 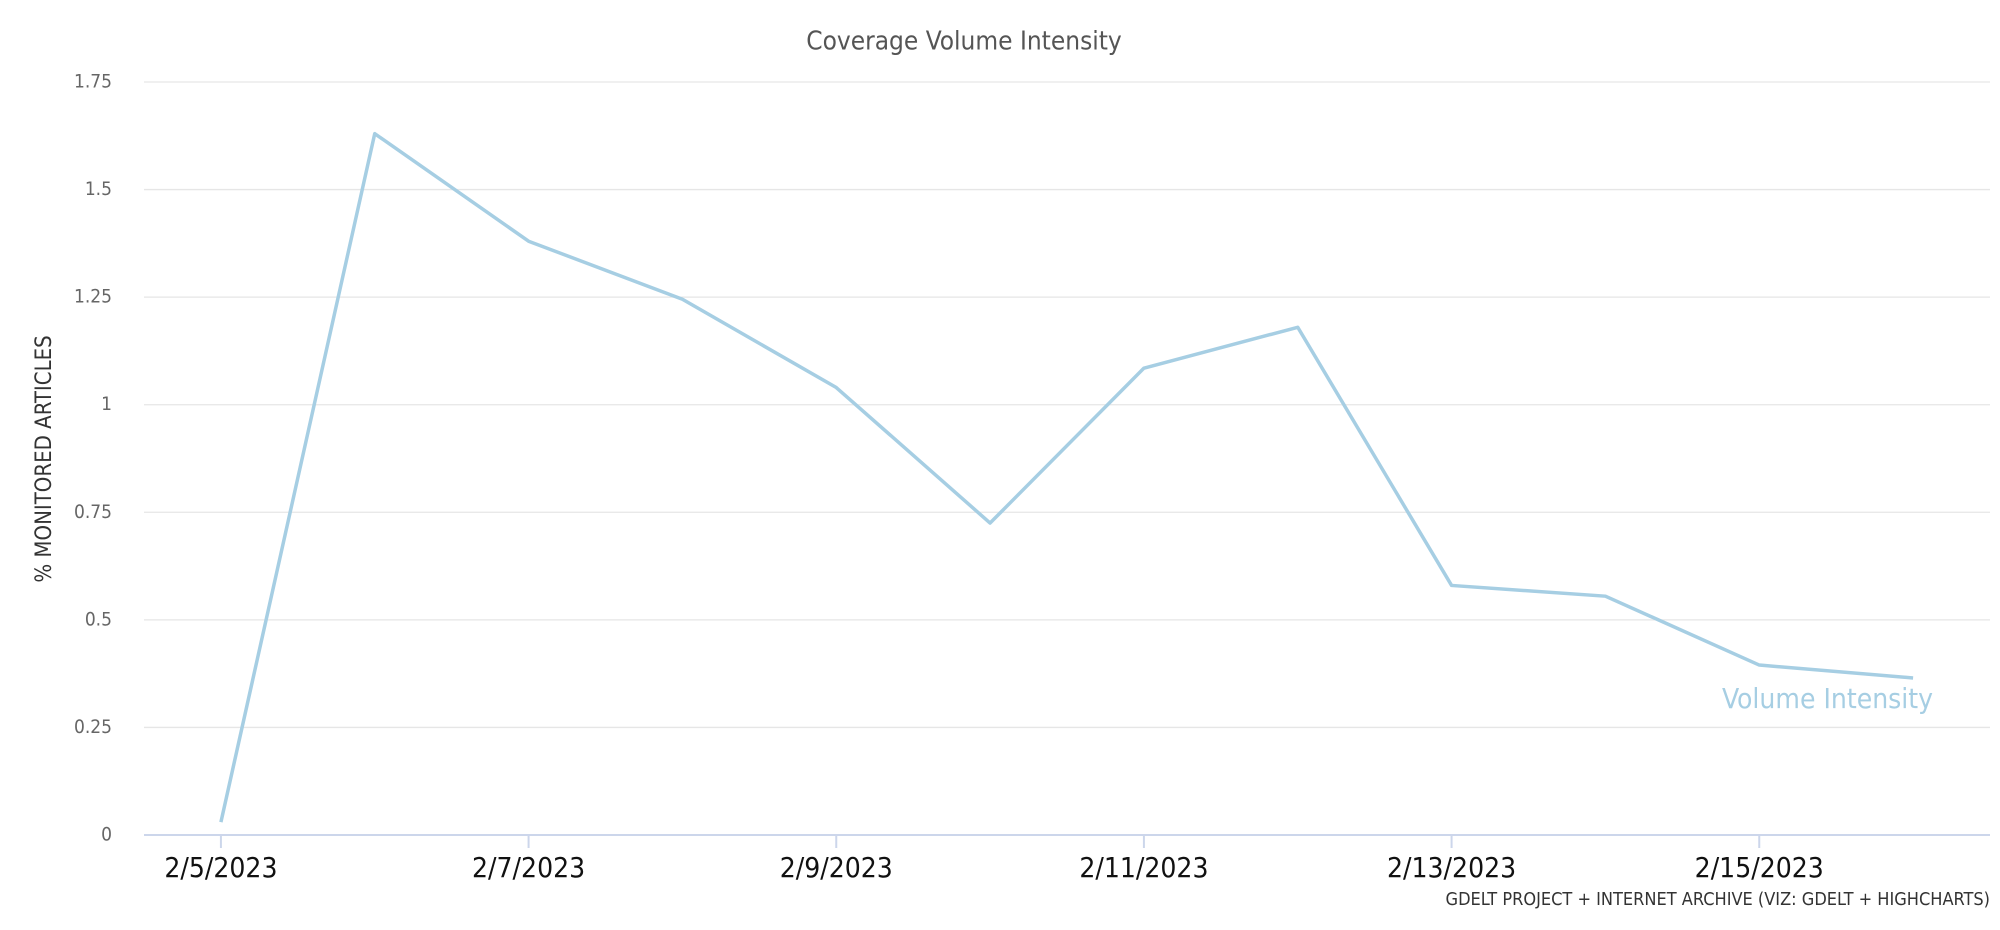 What do you see at coordinates (106, 835) in the screenshot?
I see `y-tick-label: 0` at bounding box center [106, 835].